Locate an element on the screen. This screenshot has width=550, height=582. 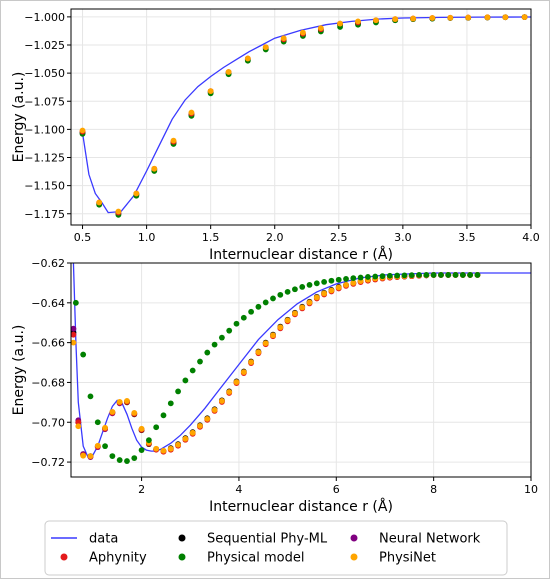
y-axis-label: Energy (a.u.) is located at coordinates (19, 117).